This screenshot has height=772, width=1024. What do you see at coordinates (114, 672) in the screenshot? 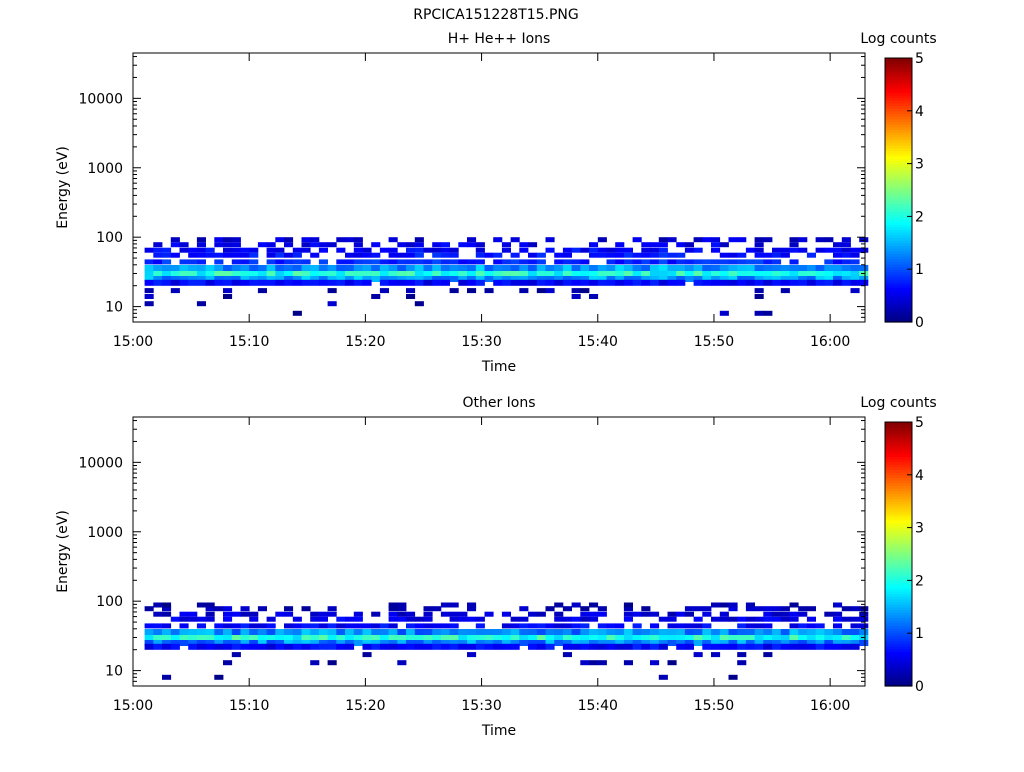
I see `y-tick-label: 10` at bounding box center [114, 672].